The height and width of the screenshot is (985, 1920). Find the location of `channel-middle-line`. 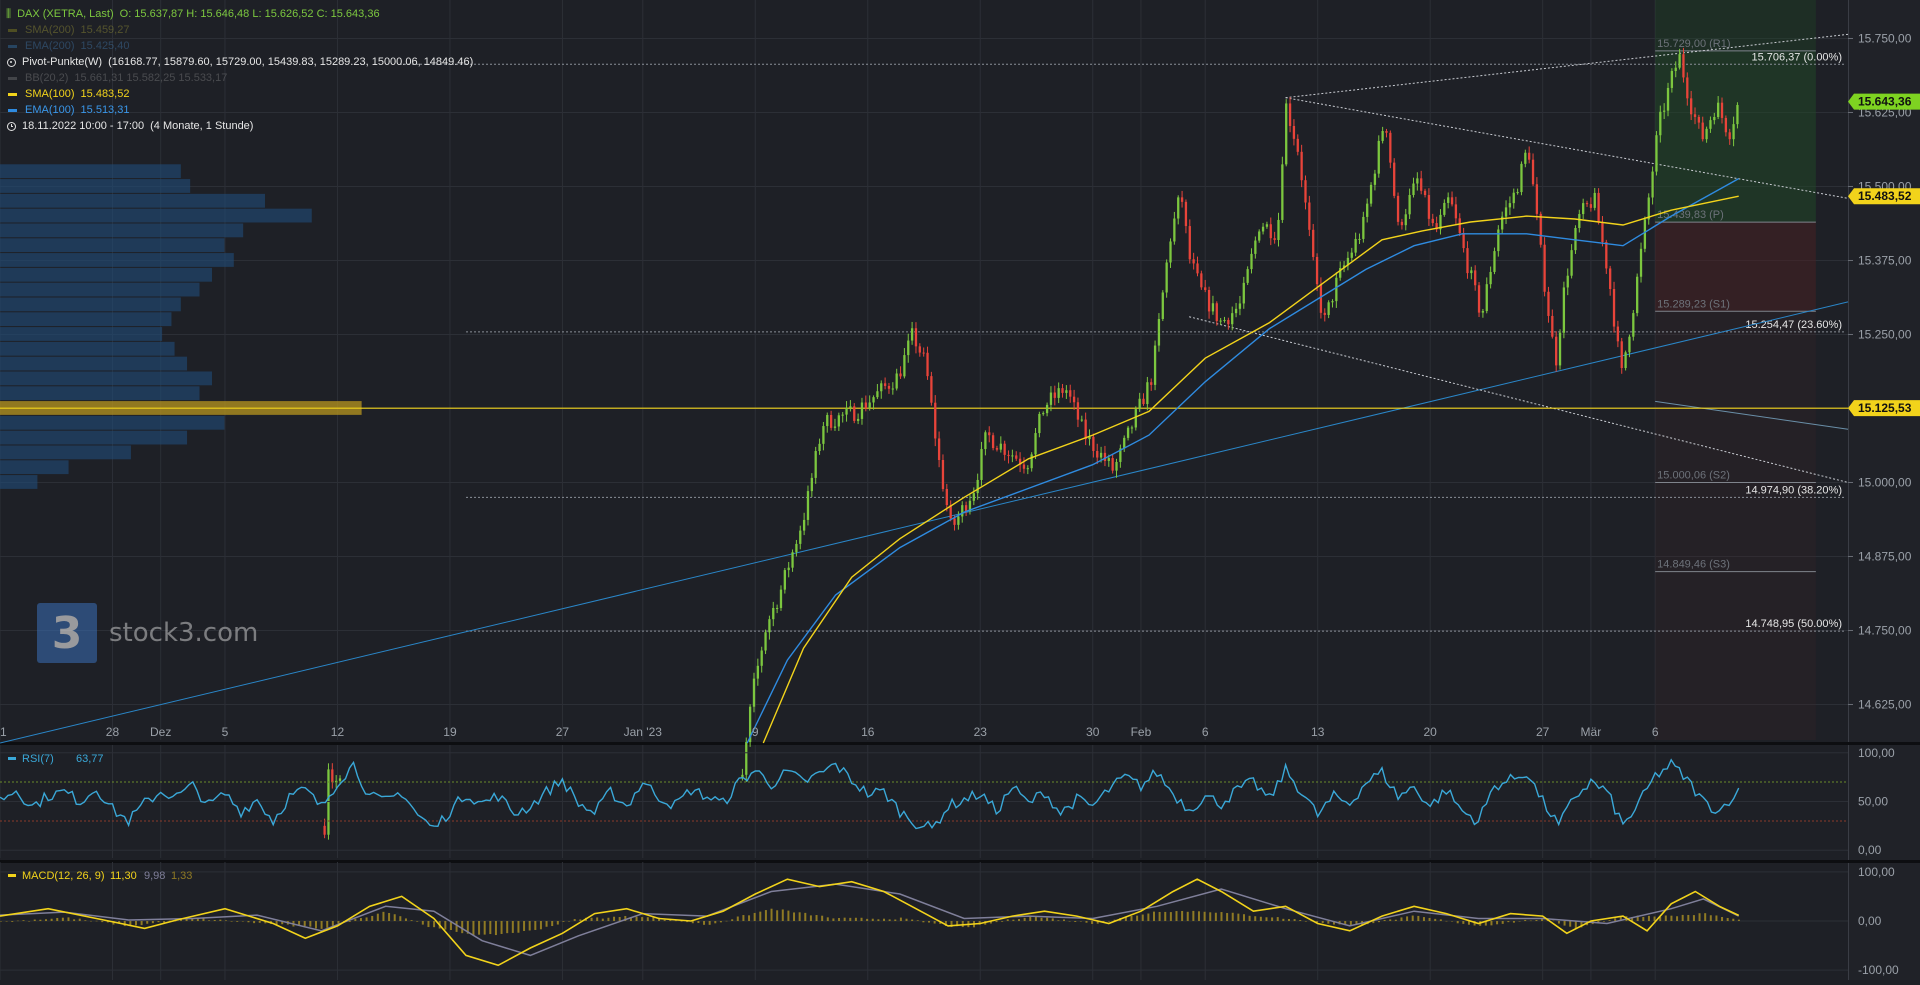

channel-middle-line is located at coordinates (1567, 148).